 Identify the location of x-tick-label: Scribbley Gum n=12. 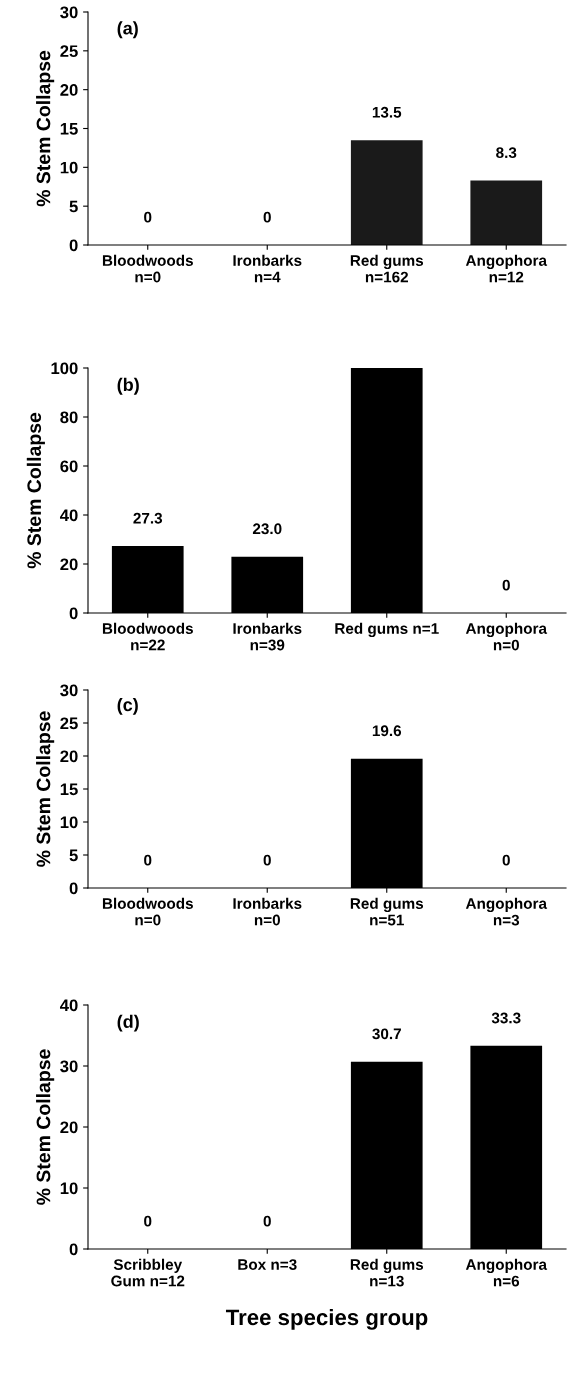
(148, 1272).